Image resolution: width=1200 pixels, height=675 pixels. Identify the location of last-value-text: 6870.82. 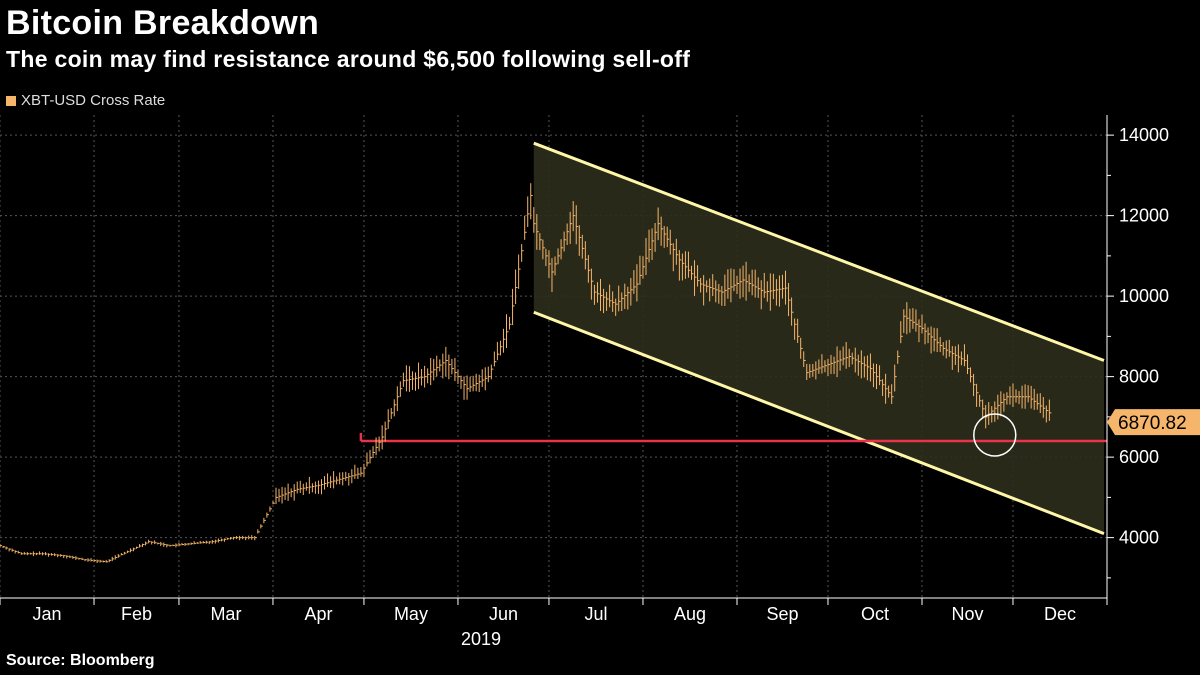
(1152, 423).